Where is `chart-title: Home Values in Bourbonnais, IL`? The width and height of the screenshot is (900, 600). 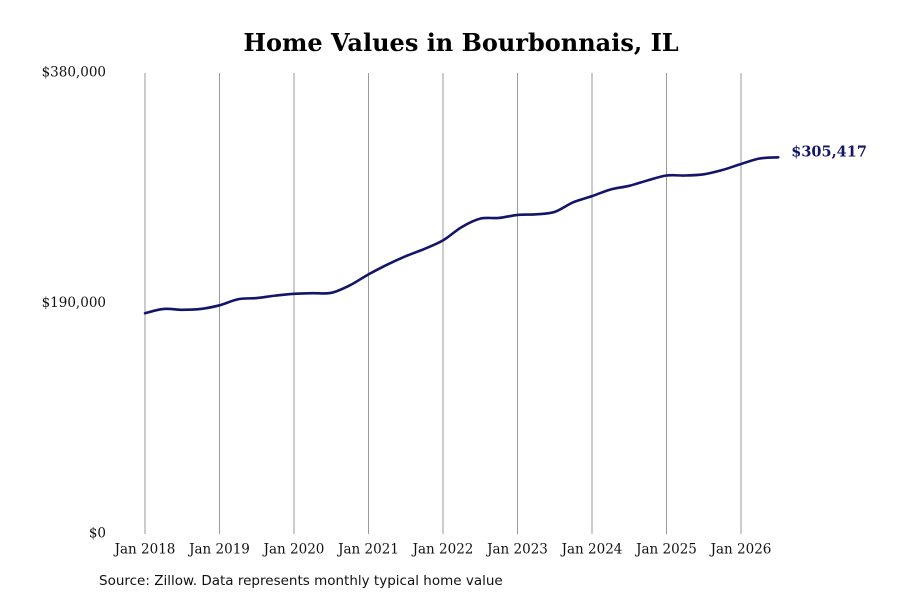 chart-title: Home Values in Bourbonnais, IL is located at coordinates (461, 42).